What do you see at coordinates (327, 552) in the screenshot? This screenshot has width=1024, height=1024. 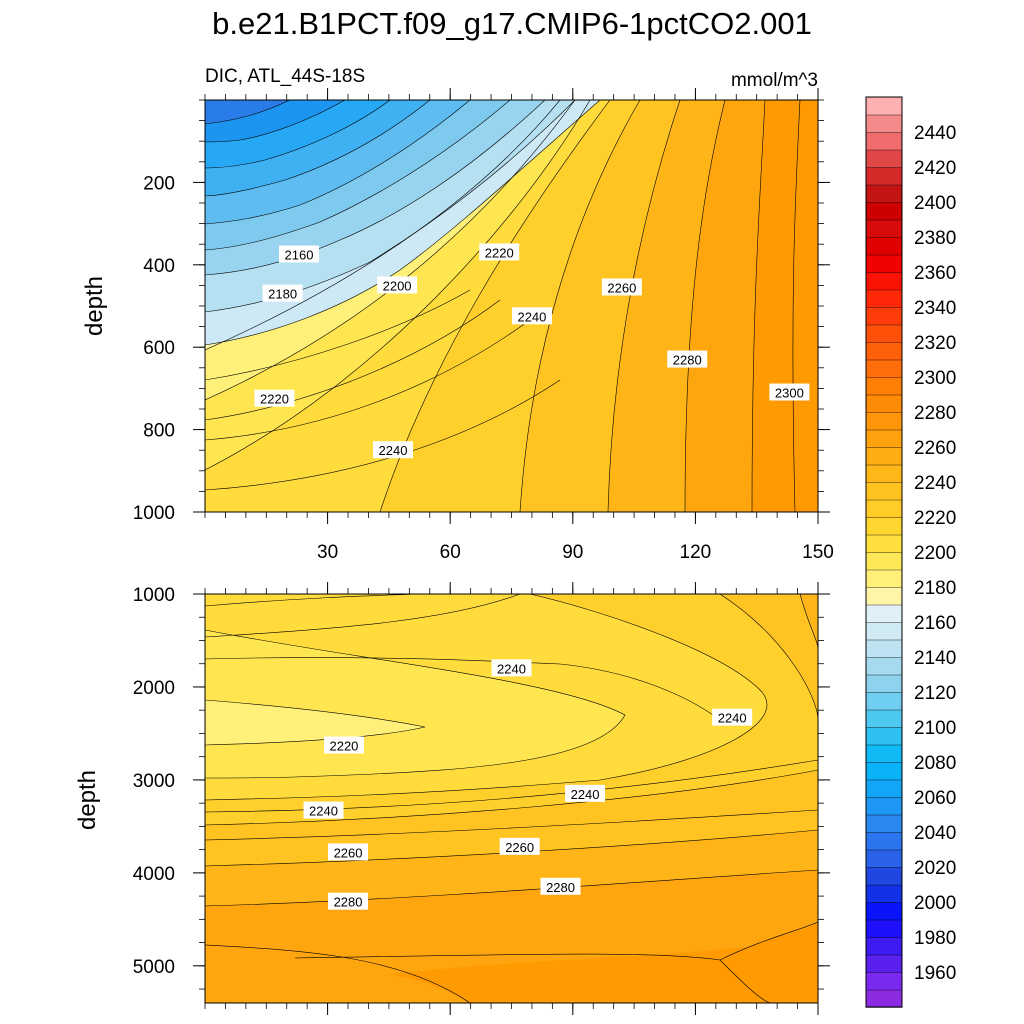 I see `upper-x-tick-label: 30` at bounding box center [327, 552].